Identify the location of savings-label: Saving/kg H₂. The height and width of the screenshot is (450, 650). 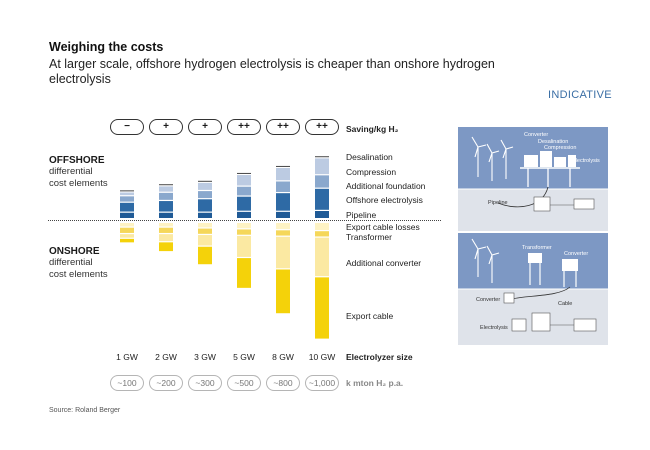
(372, 129).